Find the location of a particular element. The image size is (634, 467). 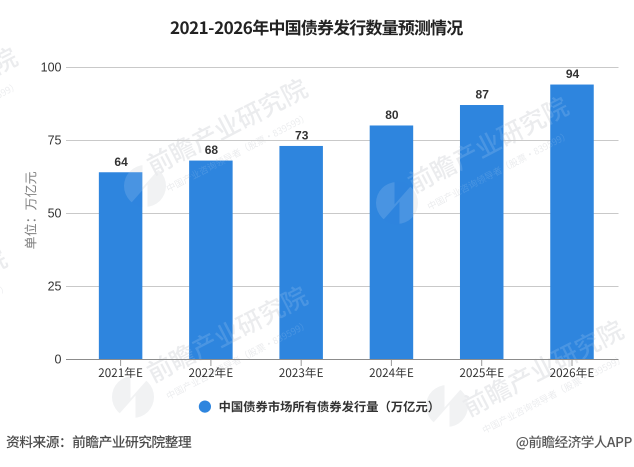

svg-text: 100 is located at coordinates (51, 67).